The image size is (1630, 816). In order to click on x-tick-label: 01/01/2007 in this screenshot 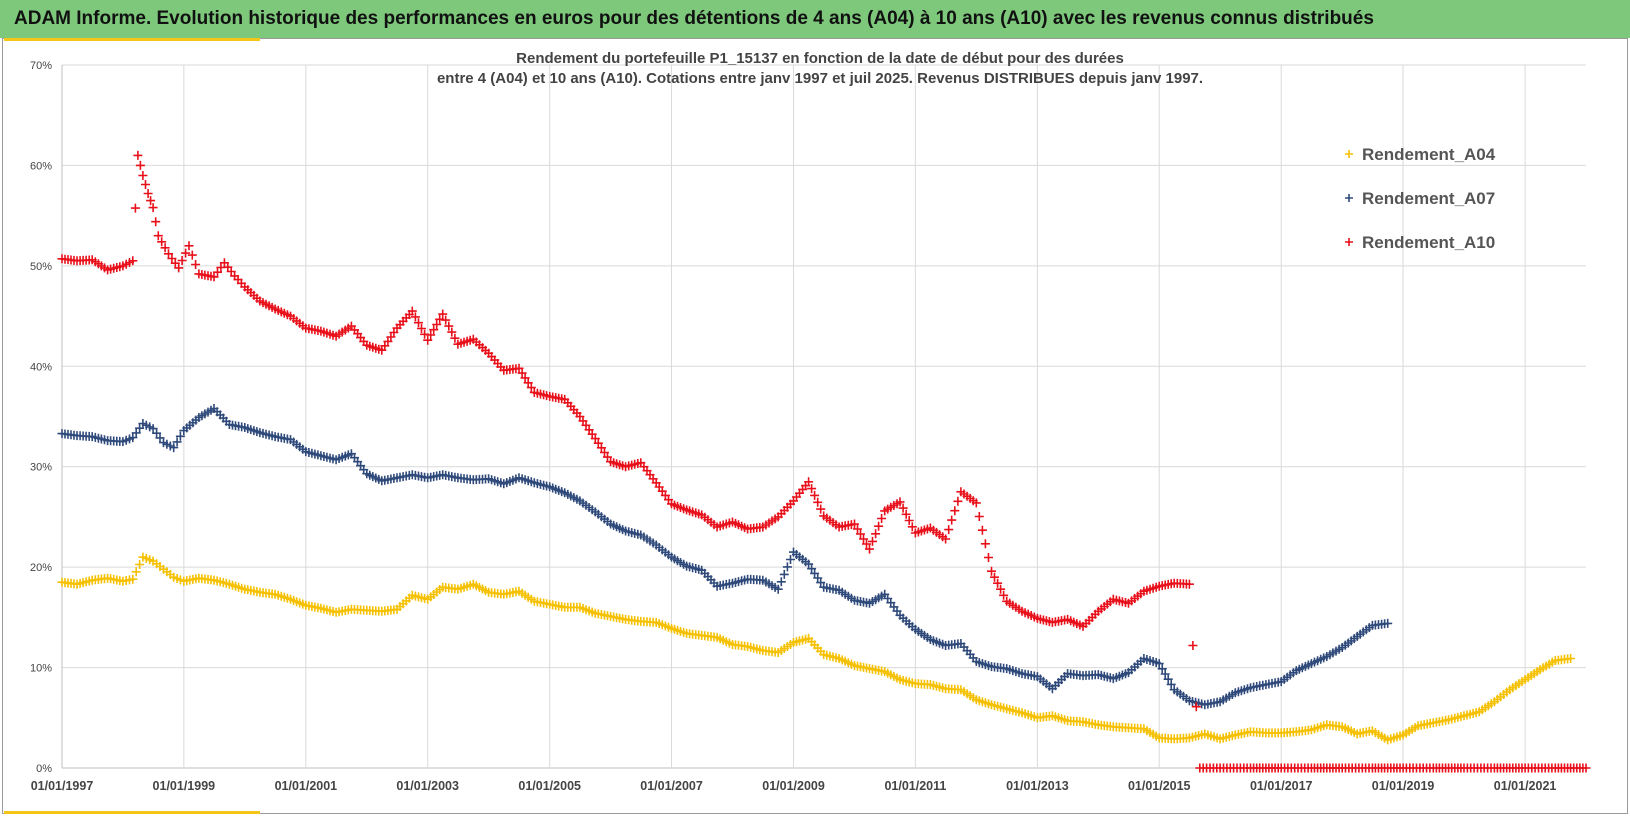, I will do `click(671, 786)`.